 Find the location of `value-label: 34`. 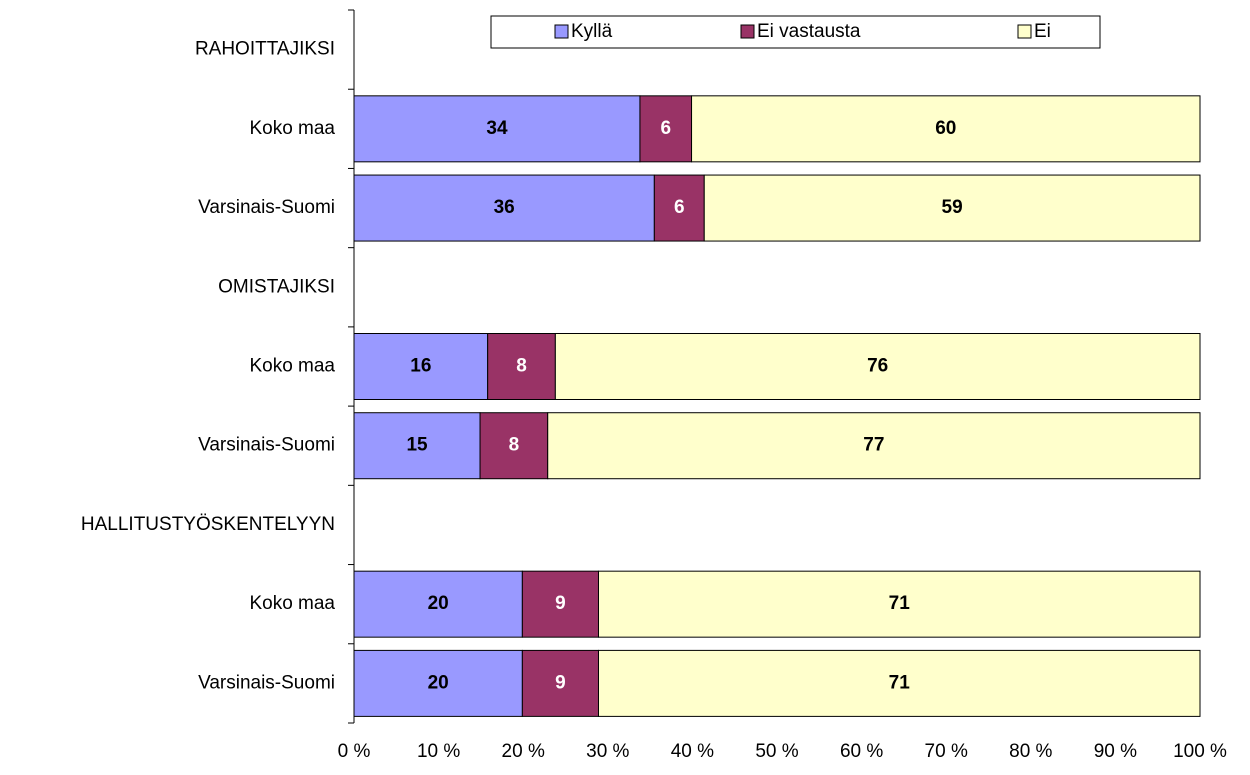

value-label: 34 is located at coordinates (497, 128).